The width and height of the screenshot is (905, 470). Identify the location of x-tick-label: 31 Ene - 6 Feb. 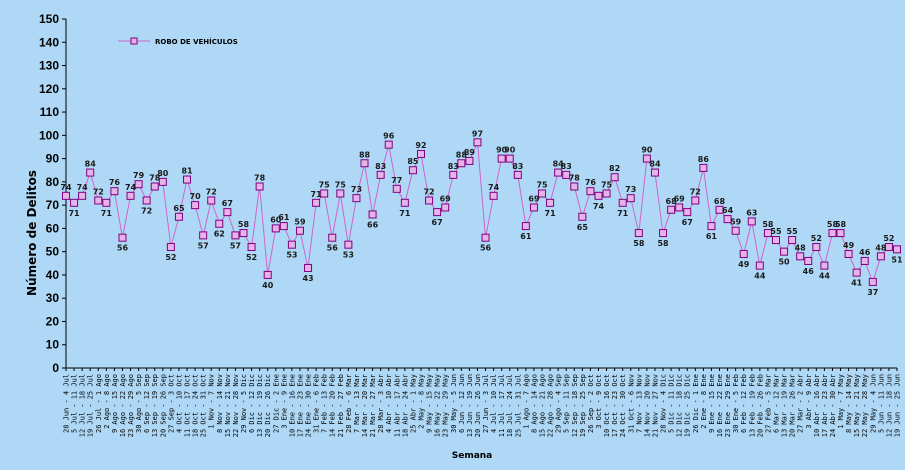
(317, 403).